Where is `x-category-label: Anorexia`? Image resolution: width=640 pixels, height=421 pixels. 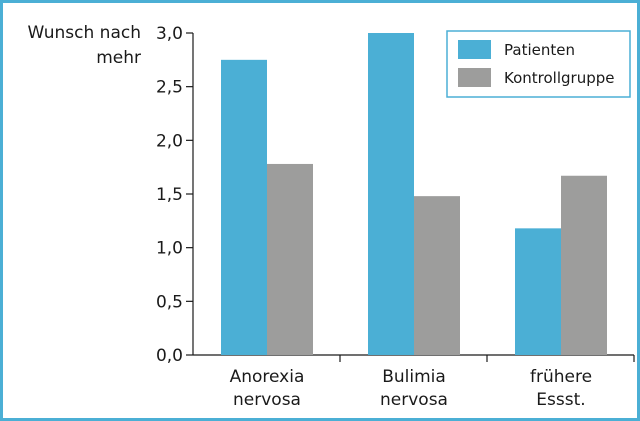 x-category-label: Anorexia is located at coordinates (267, 377).